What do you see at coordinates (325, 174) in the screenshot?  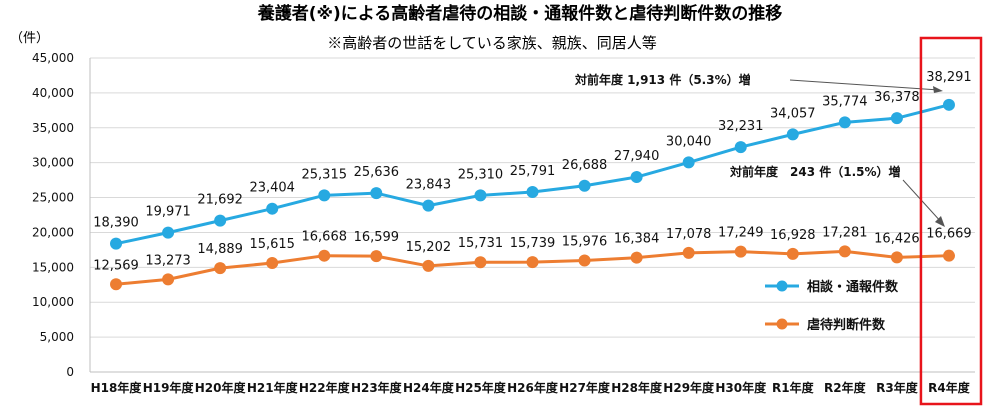 I see `data-label: 25,315` at bounding box center [325, 174].